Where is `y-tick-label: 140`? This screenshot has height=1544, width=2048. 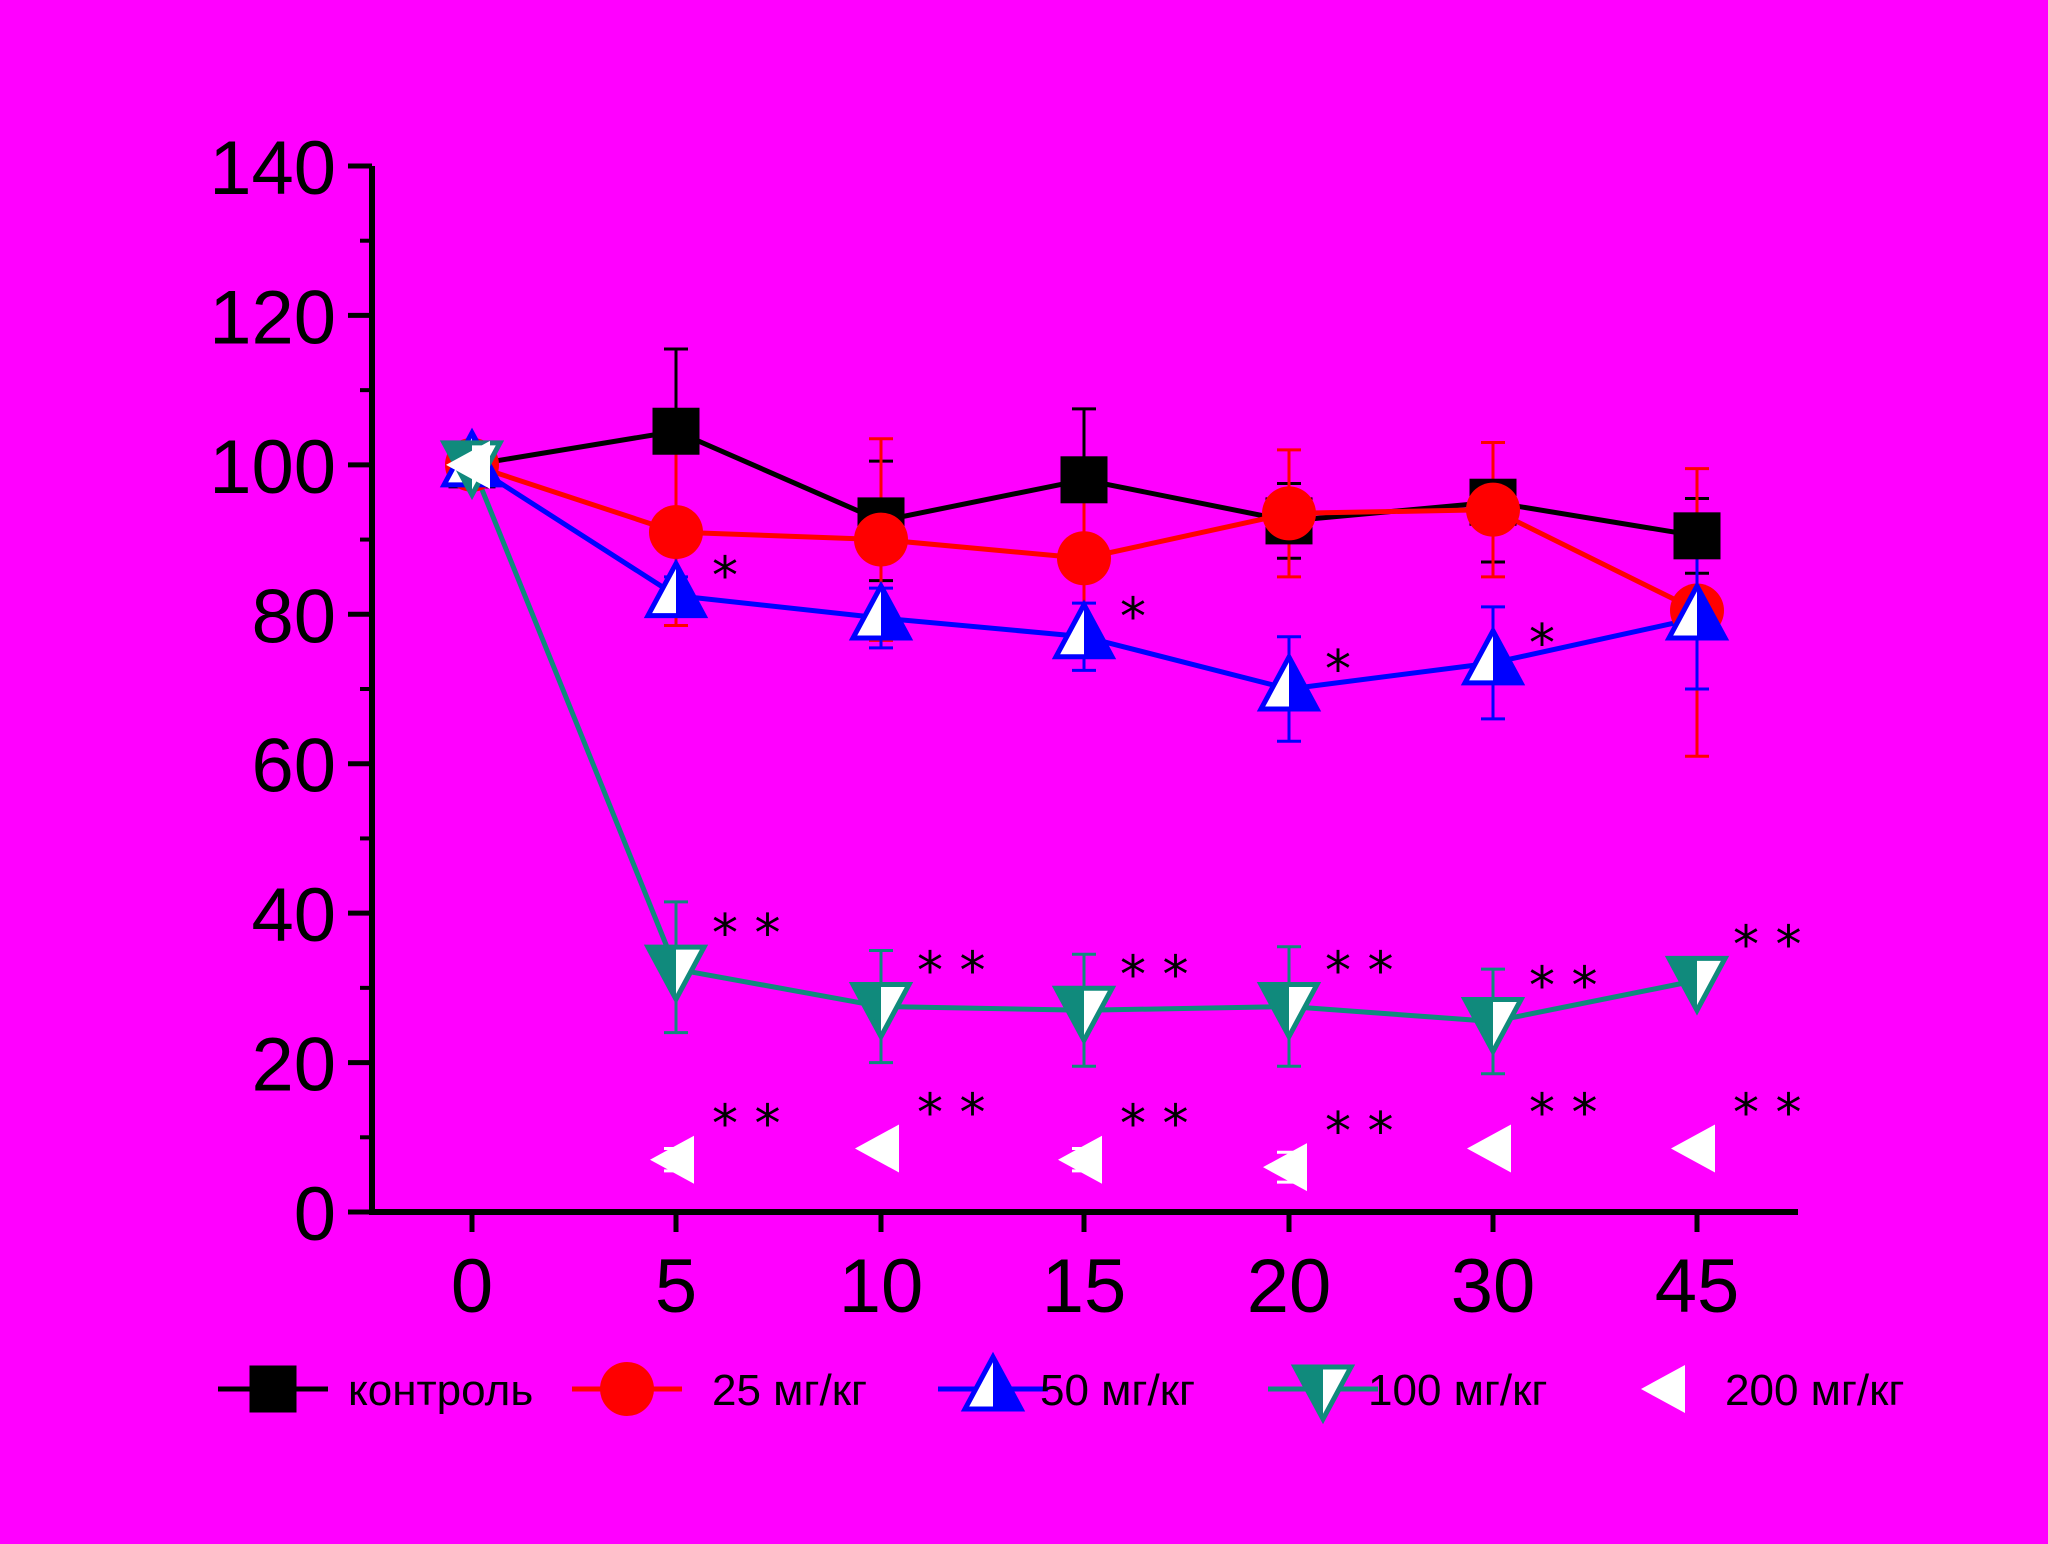
y-tick-label: 140 is located at coordinates (272, 168).